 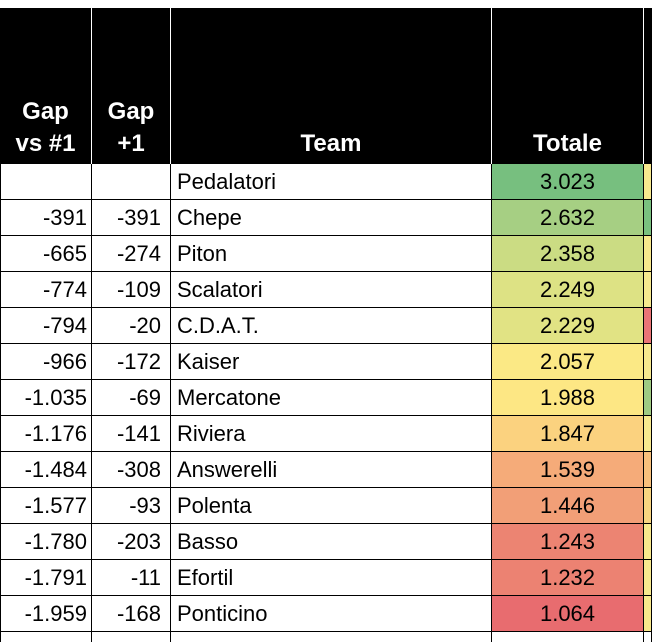 I want to click on gap-vs-first-cell: -1.959, so click(x=55, y=613).